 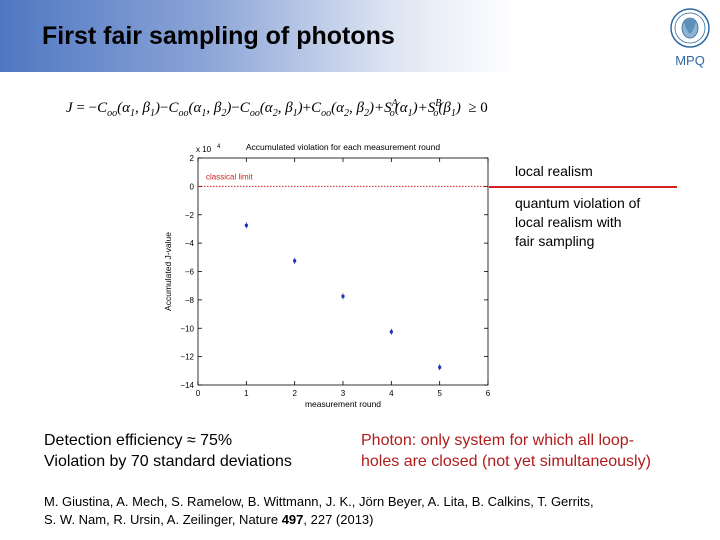 What do you see at coordinates (690, 38) in the screenshot?
I see `mpq-logo: MPQ` at bounding box center [690, 38].